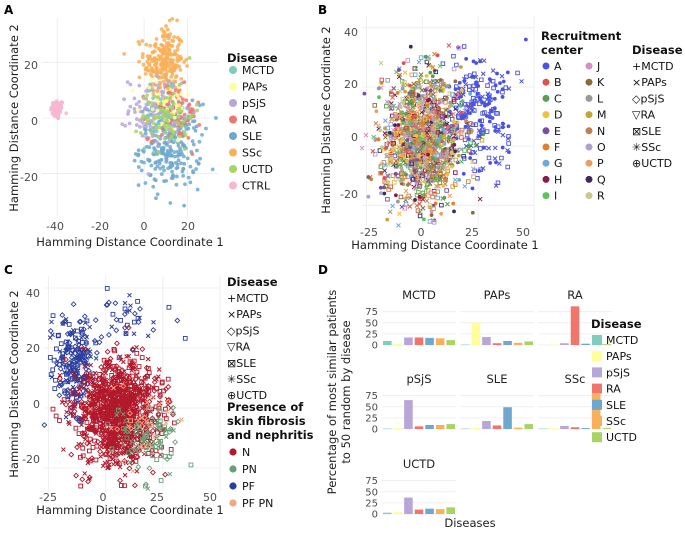  What do you see at coordinates (469, 523) in the screenshot?
I see `panel-d-xlabel: Diseases` at bounding box center [469, 523].